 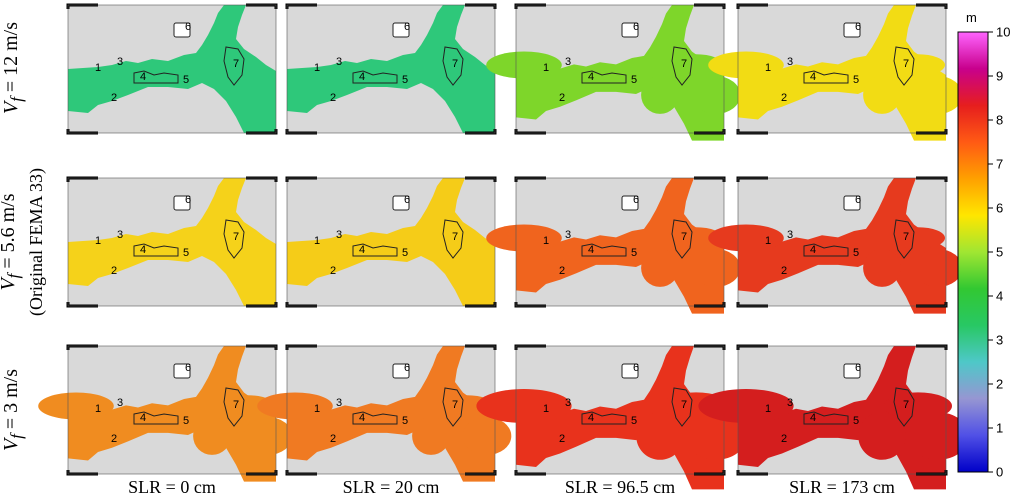 I want to click on column-label: SLR = 96.5 cm, so click(x=620, y=487).